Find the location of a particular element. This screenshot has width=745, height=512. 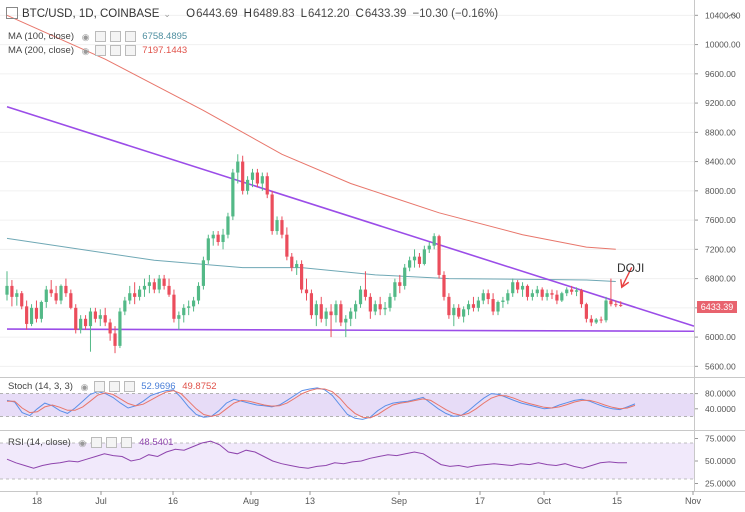

collapse-icon is located at coordinates (12, 13).